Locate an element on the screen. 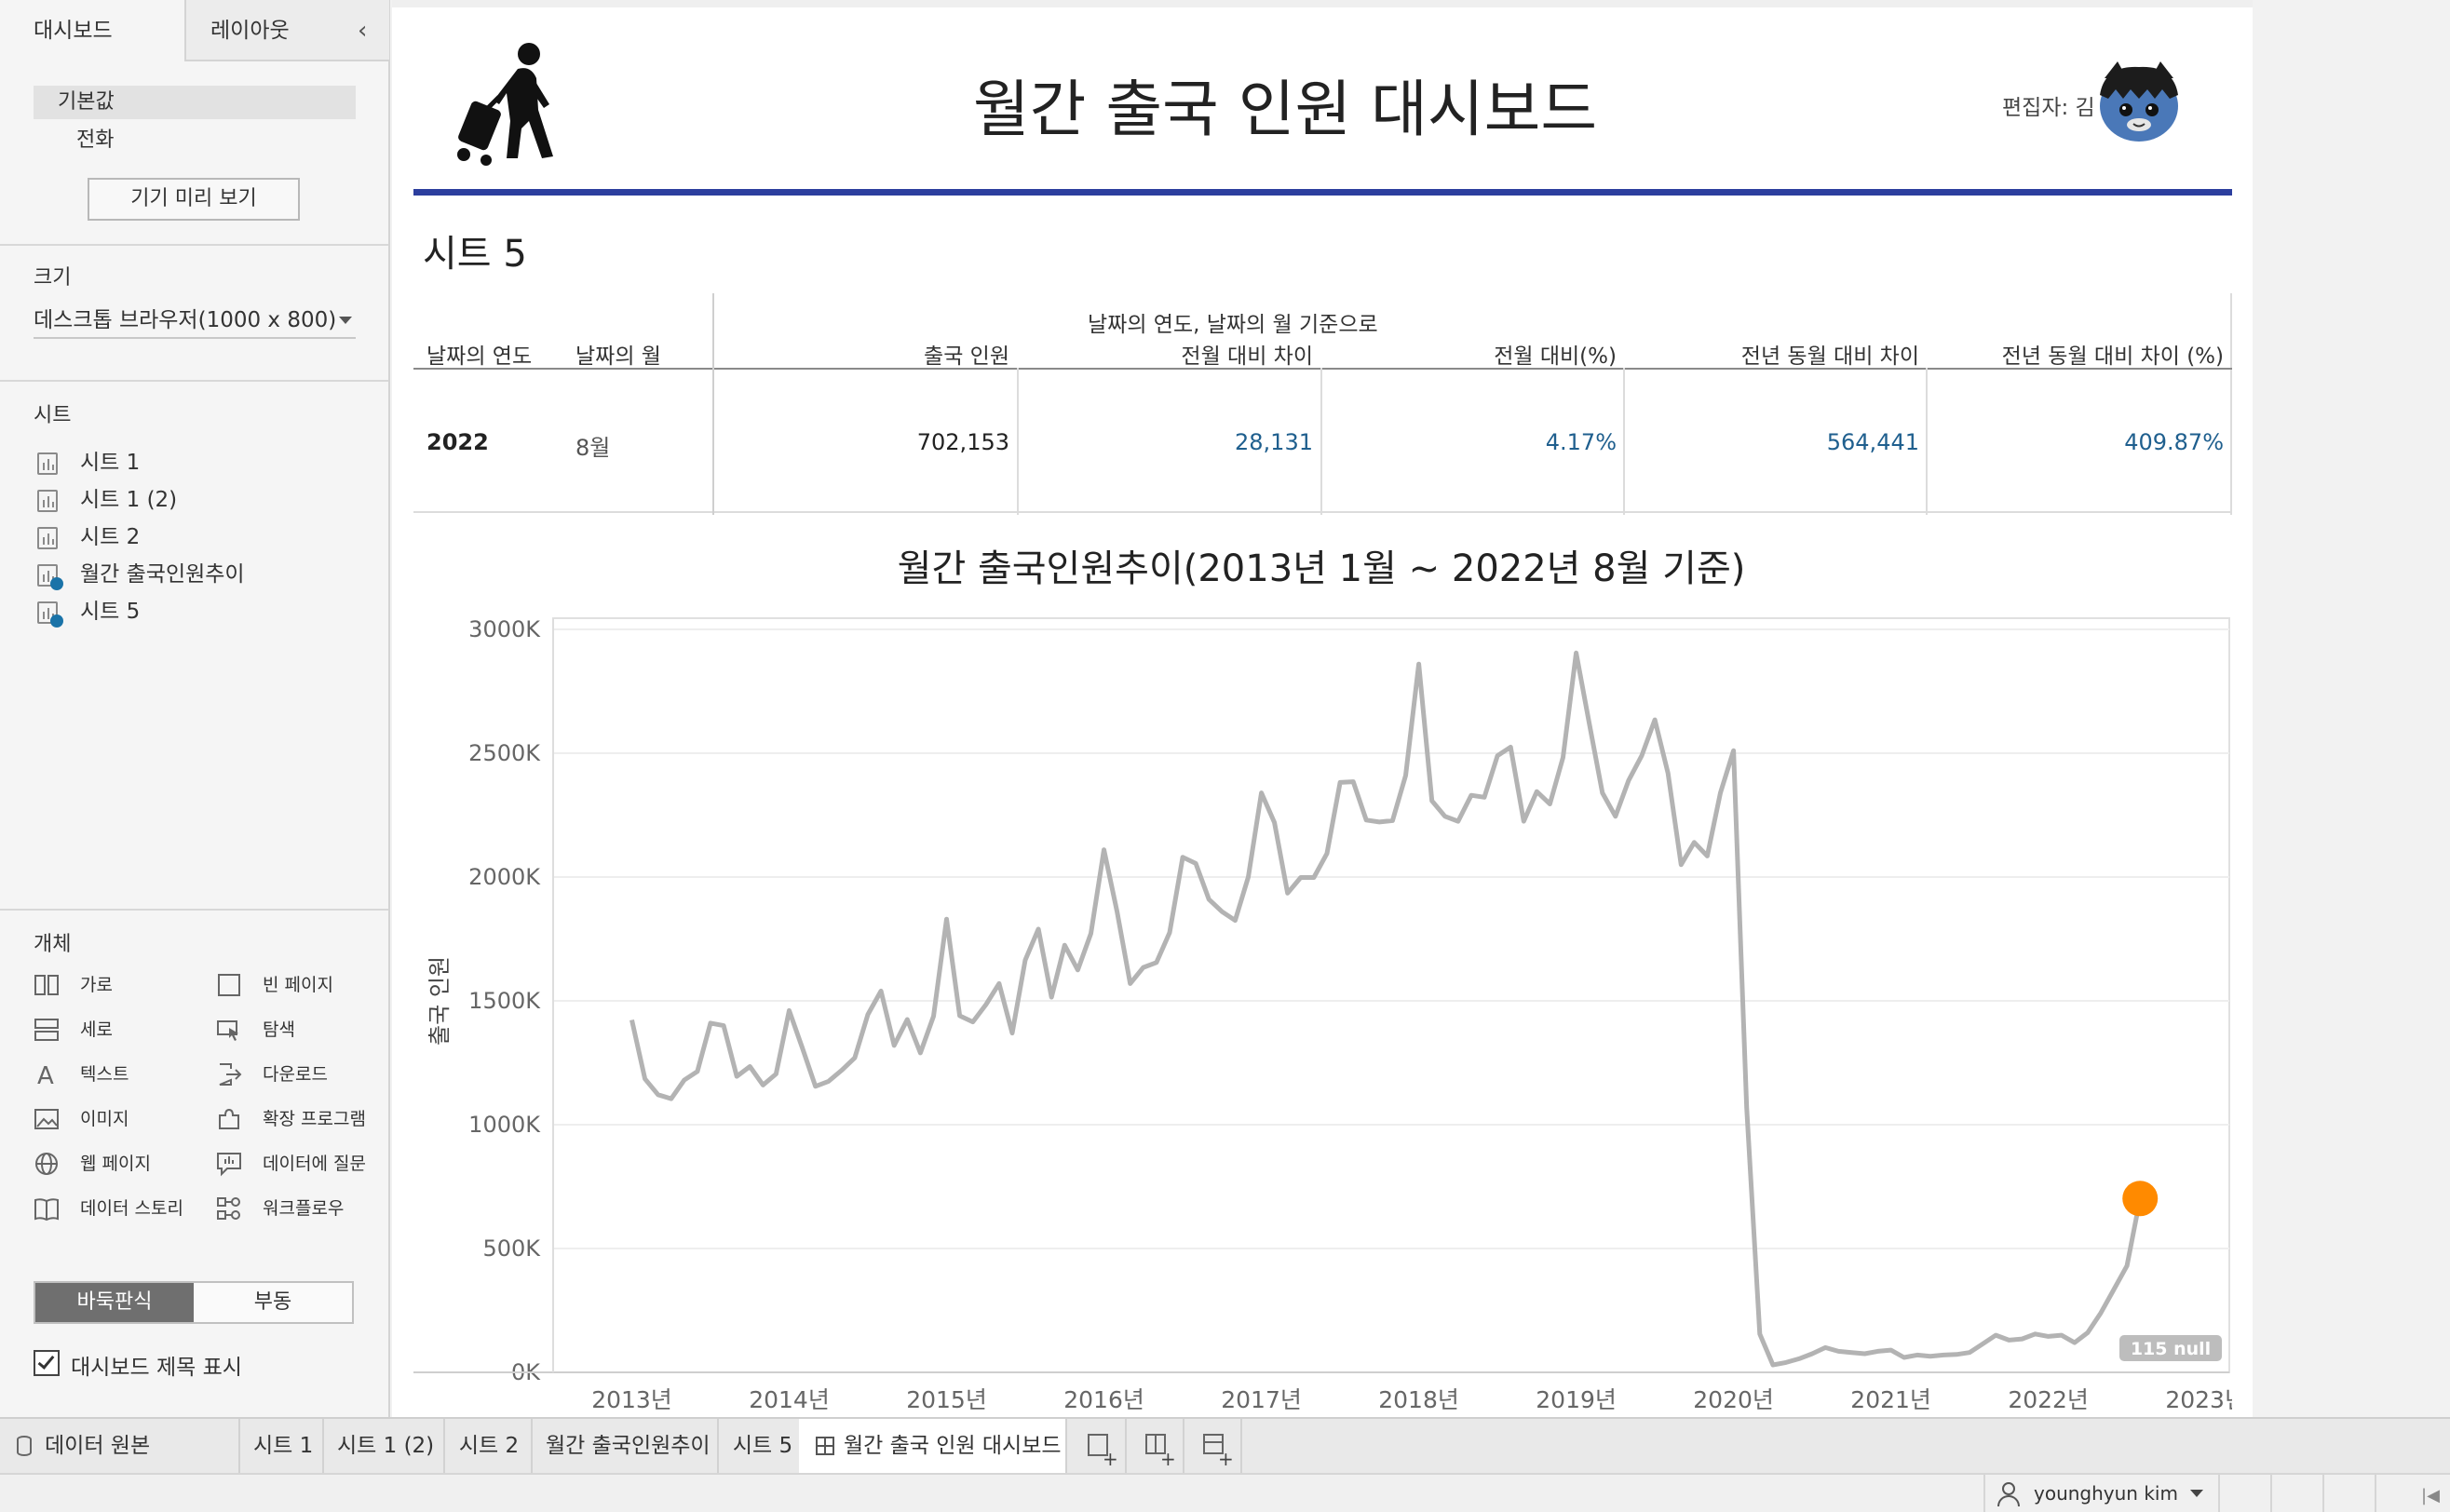 This screenshot has width=2450, height=1512. size-value: 데스크톱 브라우저(1000 x 800) is located at coordinates (185, 320).